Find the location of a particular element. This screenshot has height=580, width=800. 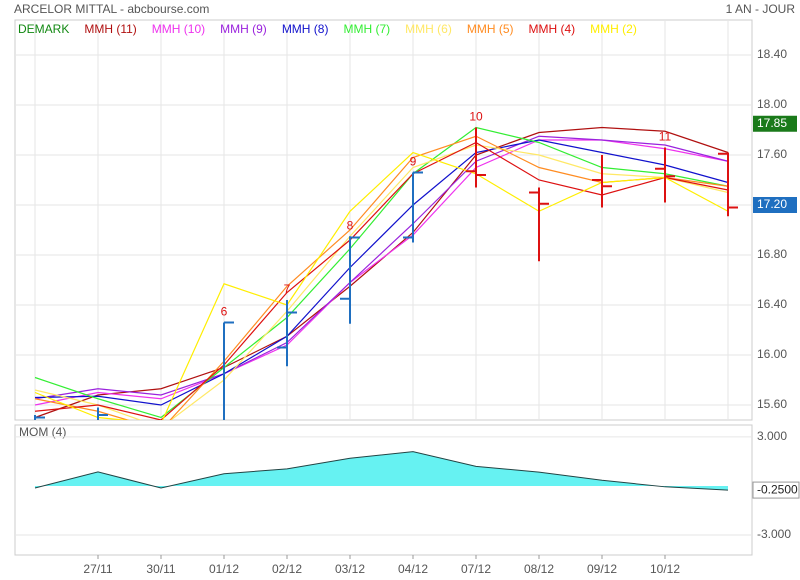

price-label: 17.20 is located at coordinates (772, 204).